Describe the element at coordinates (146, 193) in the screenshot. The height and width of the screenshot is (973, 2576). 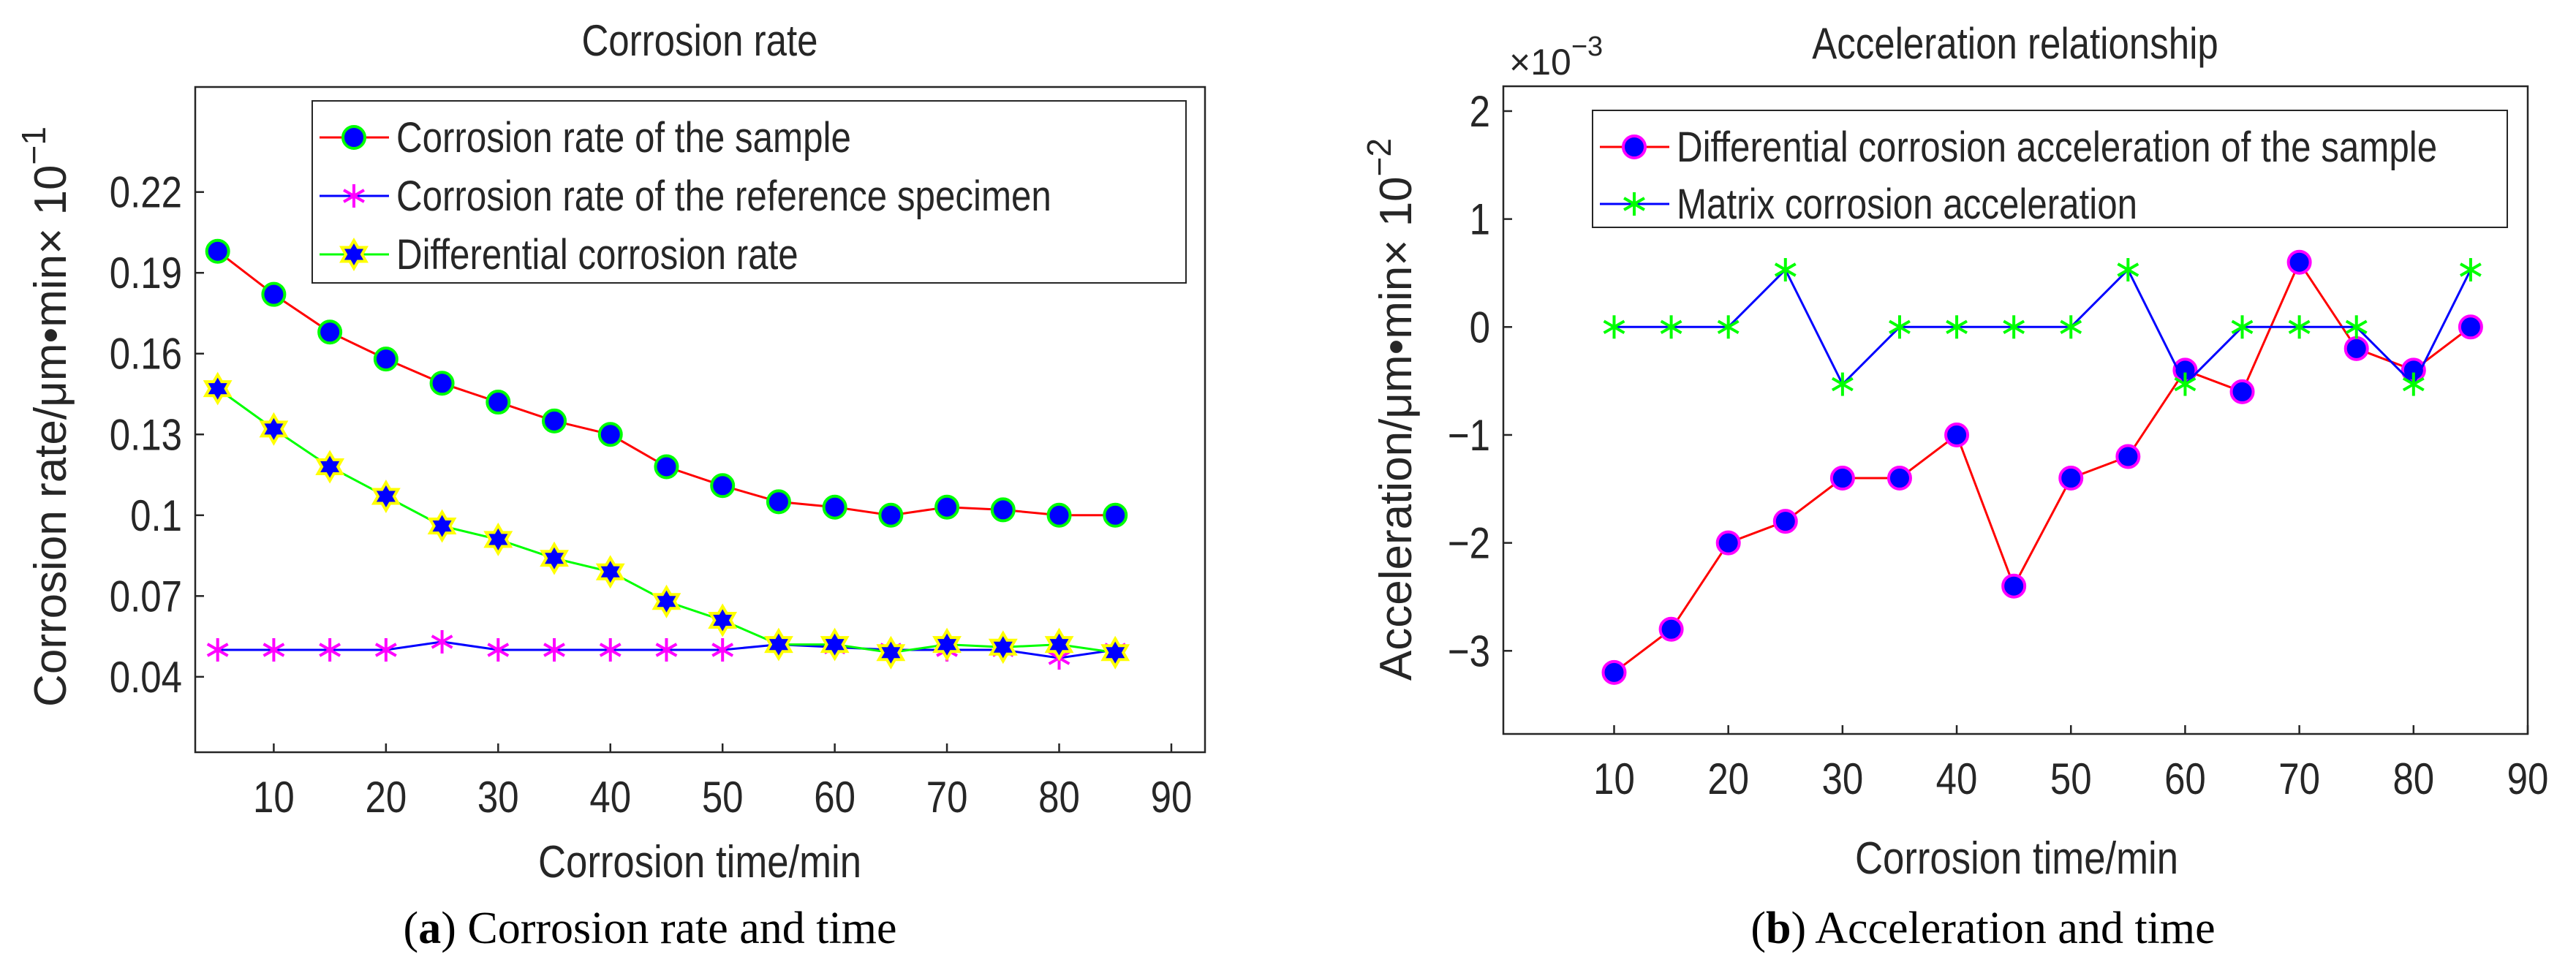
I see `y-tick-label: 0.22` at that location.